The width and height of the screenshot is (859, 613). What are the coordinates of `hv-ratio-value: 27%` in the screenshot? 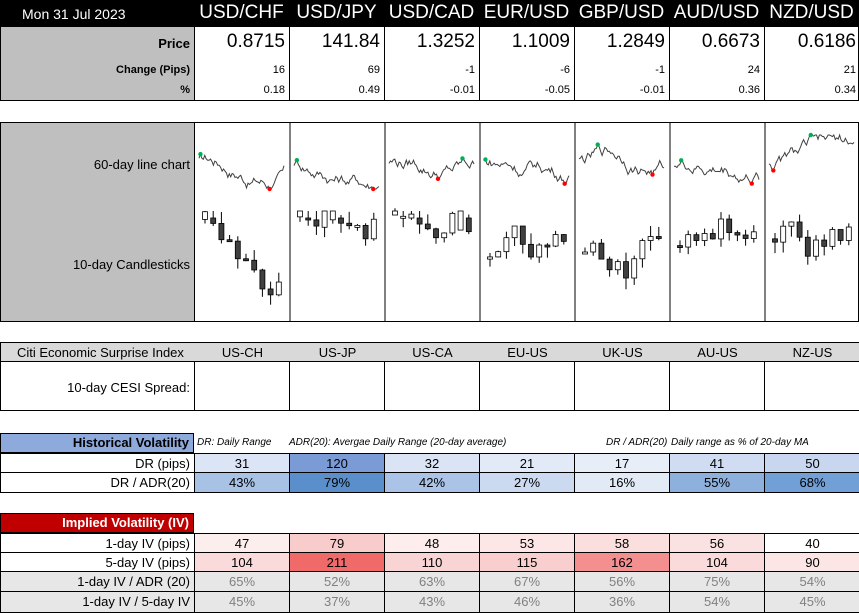 It's located at (527, 482).